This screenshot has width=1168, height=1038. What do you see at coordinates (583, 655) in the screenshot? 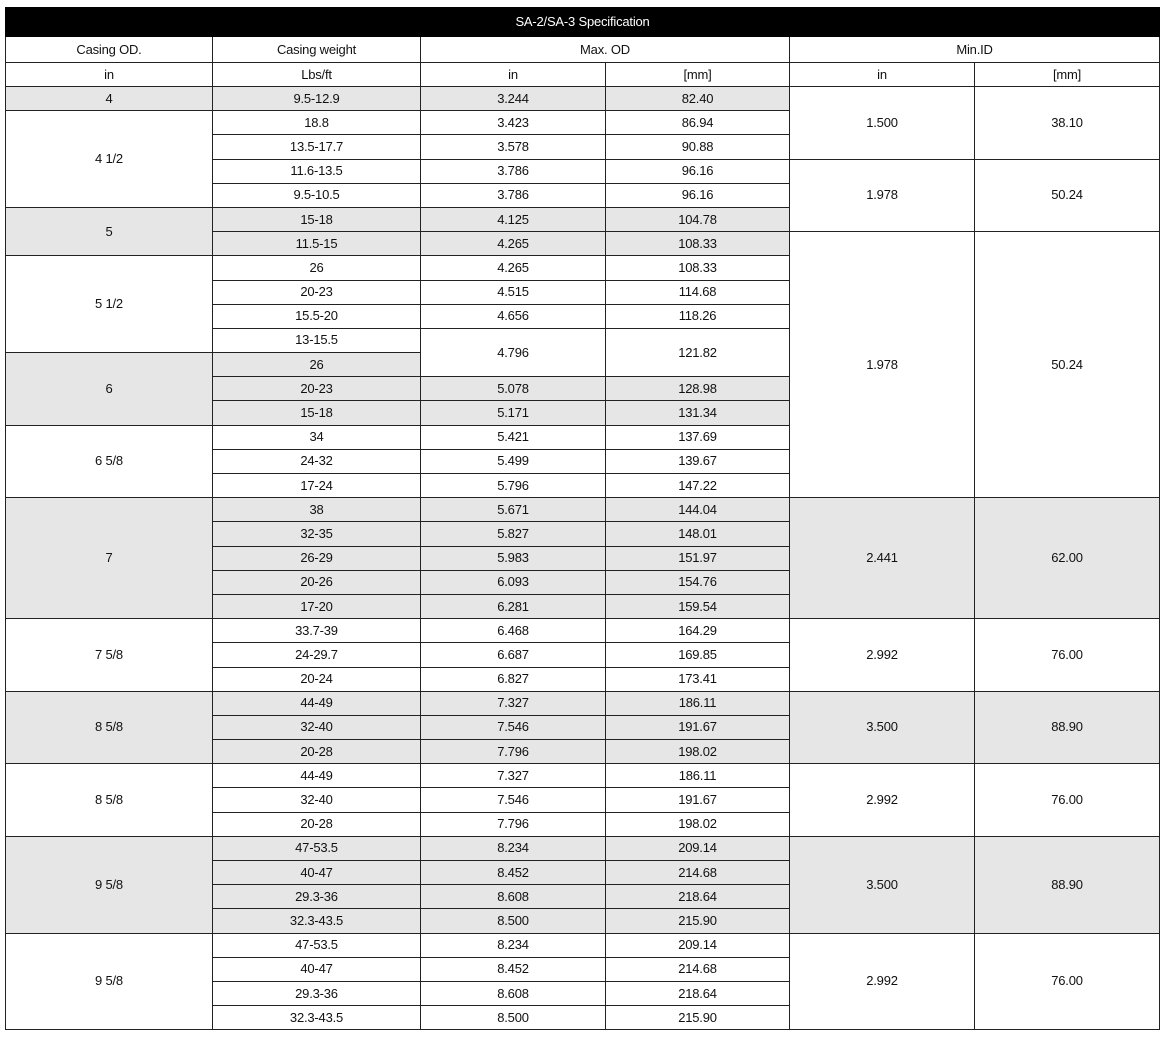
I see `table-row: 7 5/8 33.7-39 6.468 164.29 2.992 76.00` at bounding box center [583, 655].